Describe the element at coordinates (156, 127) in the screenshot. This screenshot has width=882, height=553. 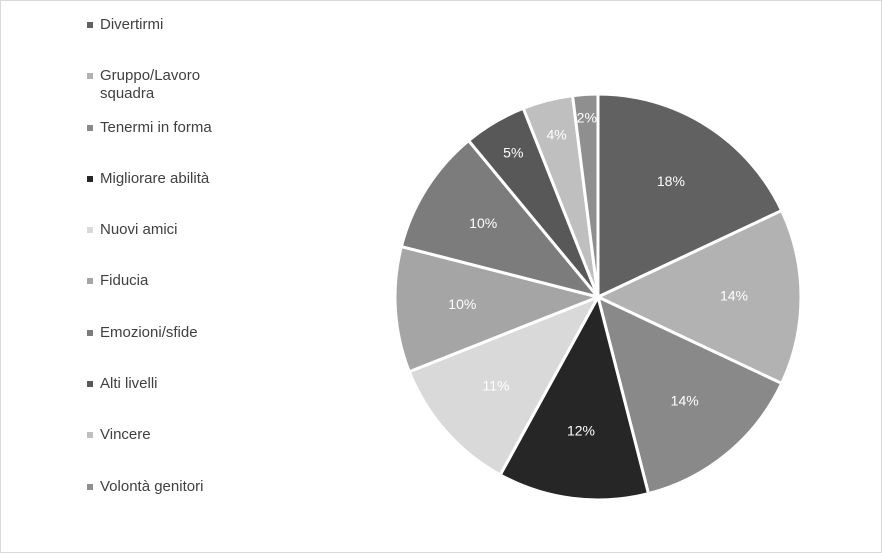
I see `legend-label: Tenermi in forma` at that location.